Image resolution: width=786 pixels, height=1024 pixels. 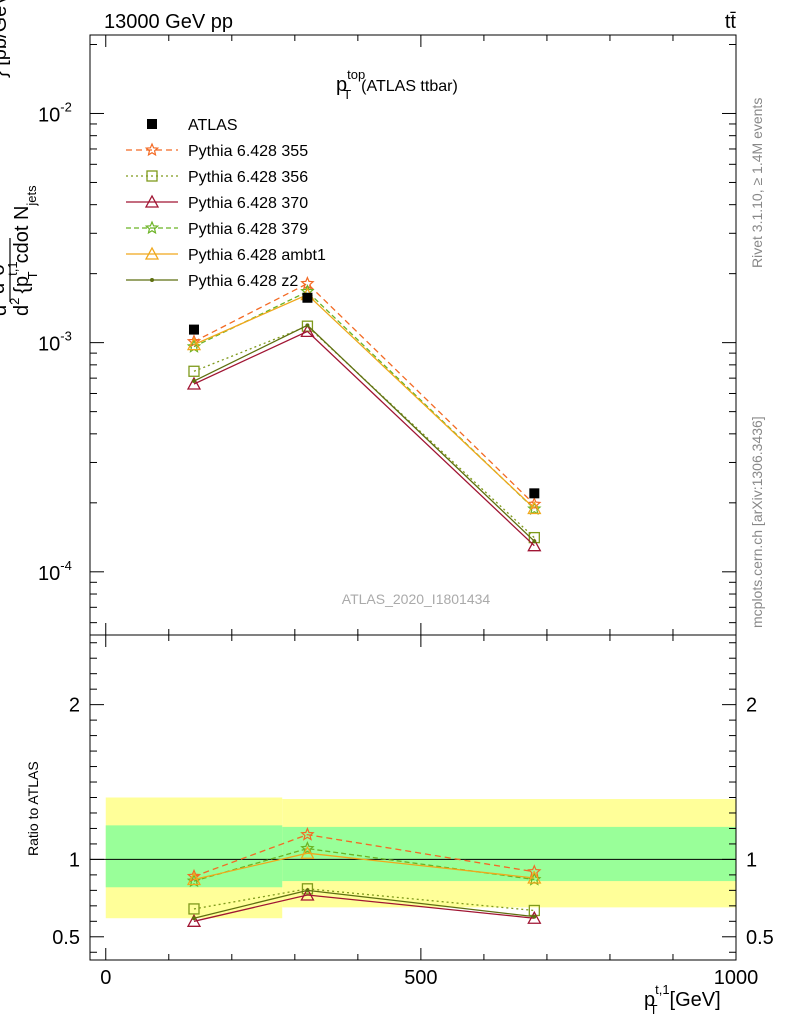 I want to click on plot-title: ptop T (ATLAS ttbar), so click(x=397, y=84).